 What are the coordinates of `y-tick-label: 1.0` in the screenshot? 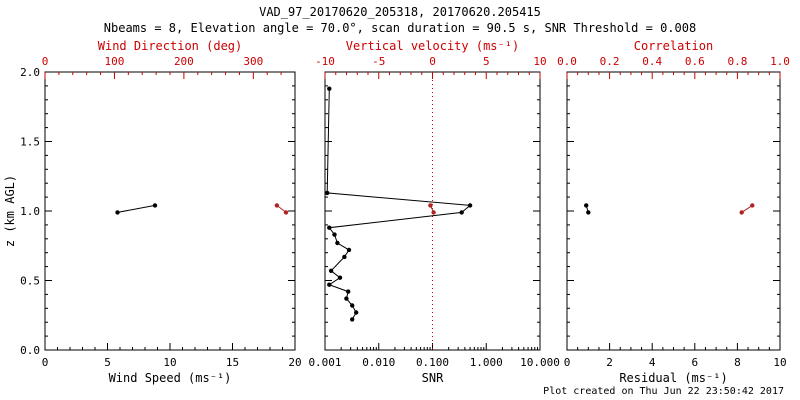 It's located at (30, 211).